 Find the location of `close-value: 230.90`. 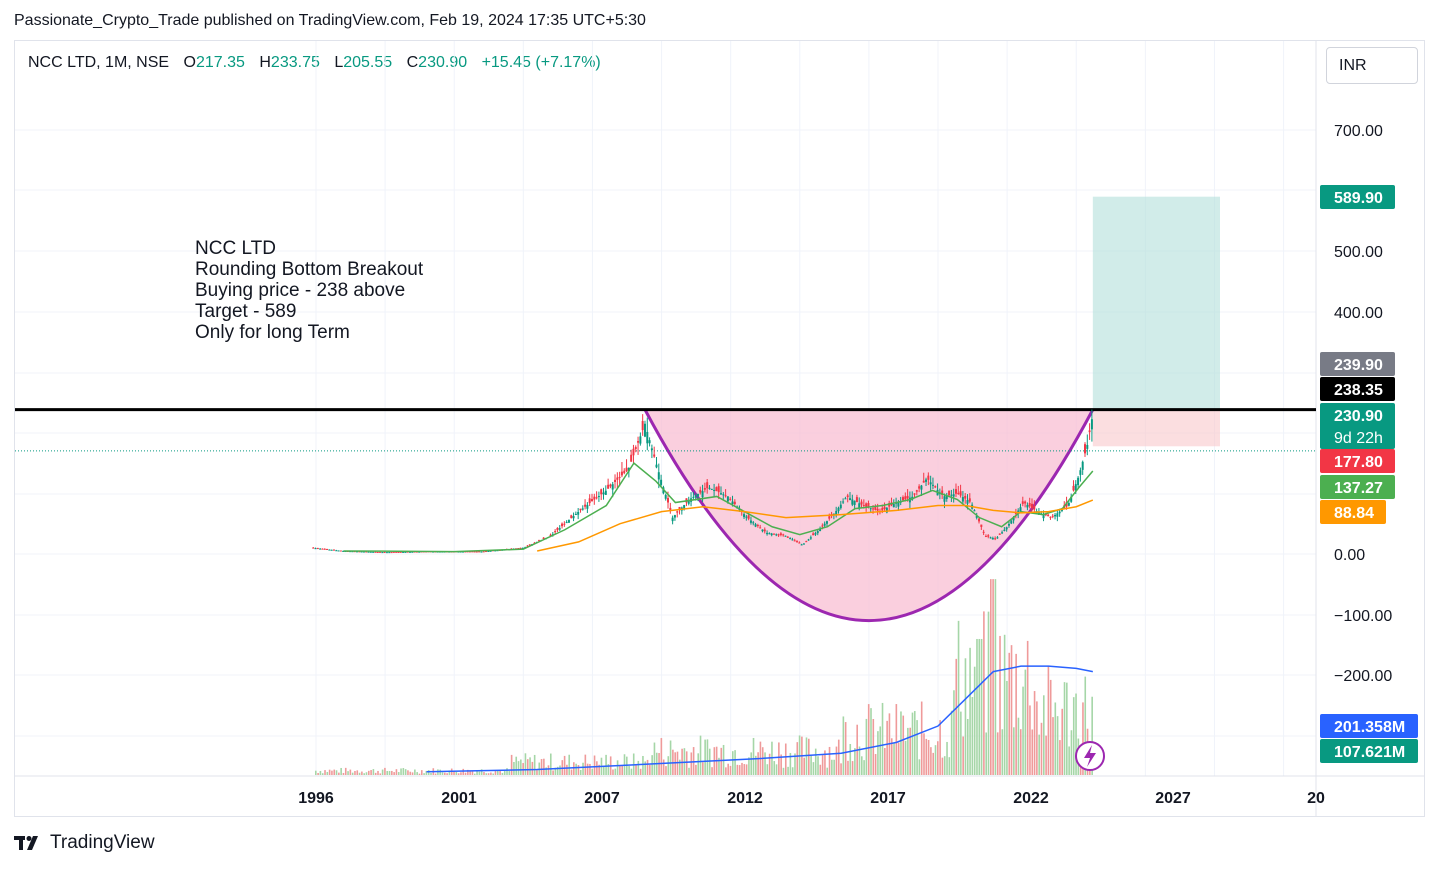

close-value: 230.90 is located at coordinates (443, 62).